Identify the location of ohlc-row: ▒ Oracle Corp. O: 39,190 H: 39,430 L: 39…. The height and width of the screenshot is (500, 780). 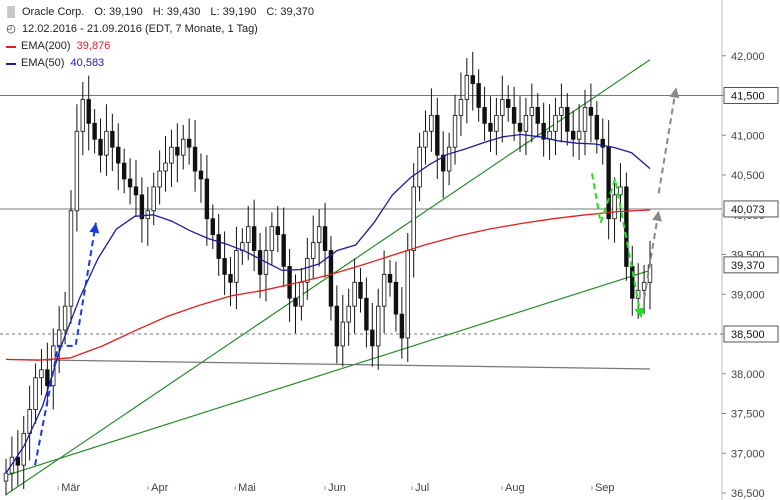
(159, 12).